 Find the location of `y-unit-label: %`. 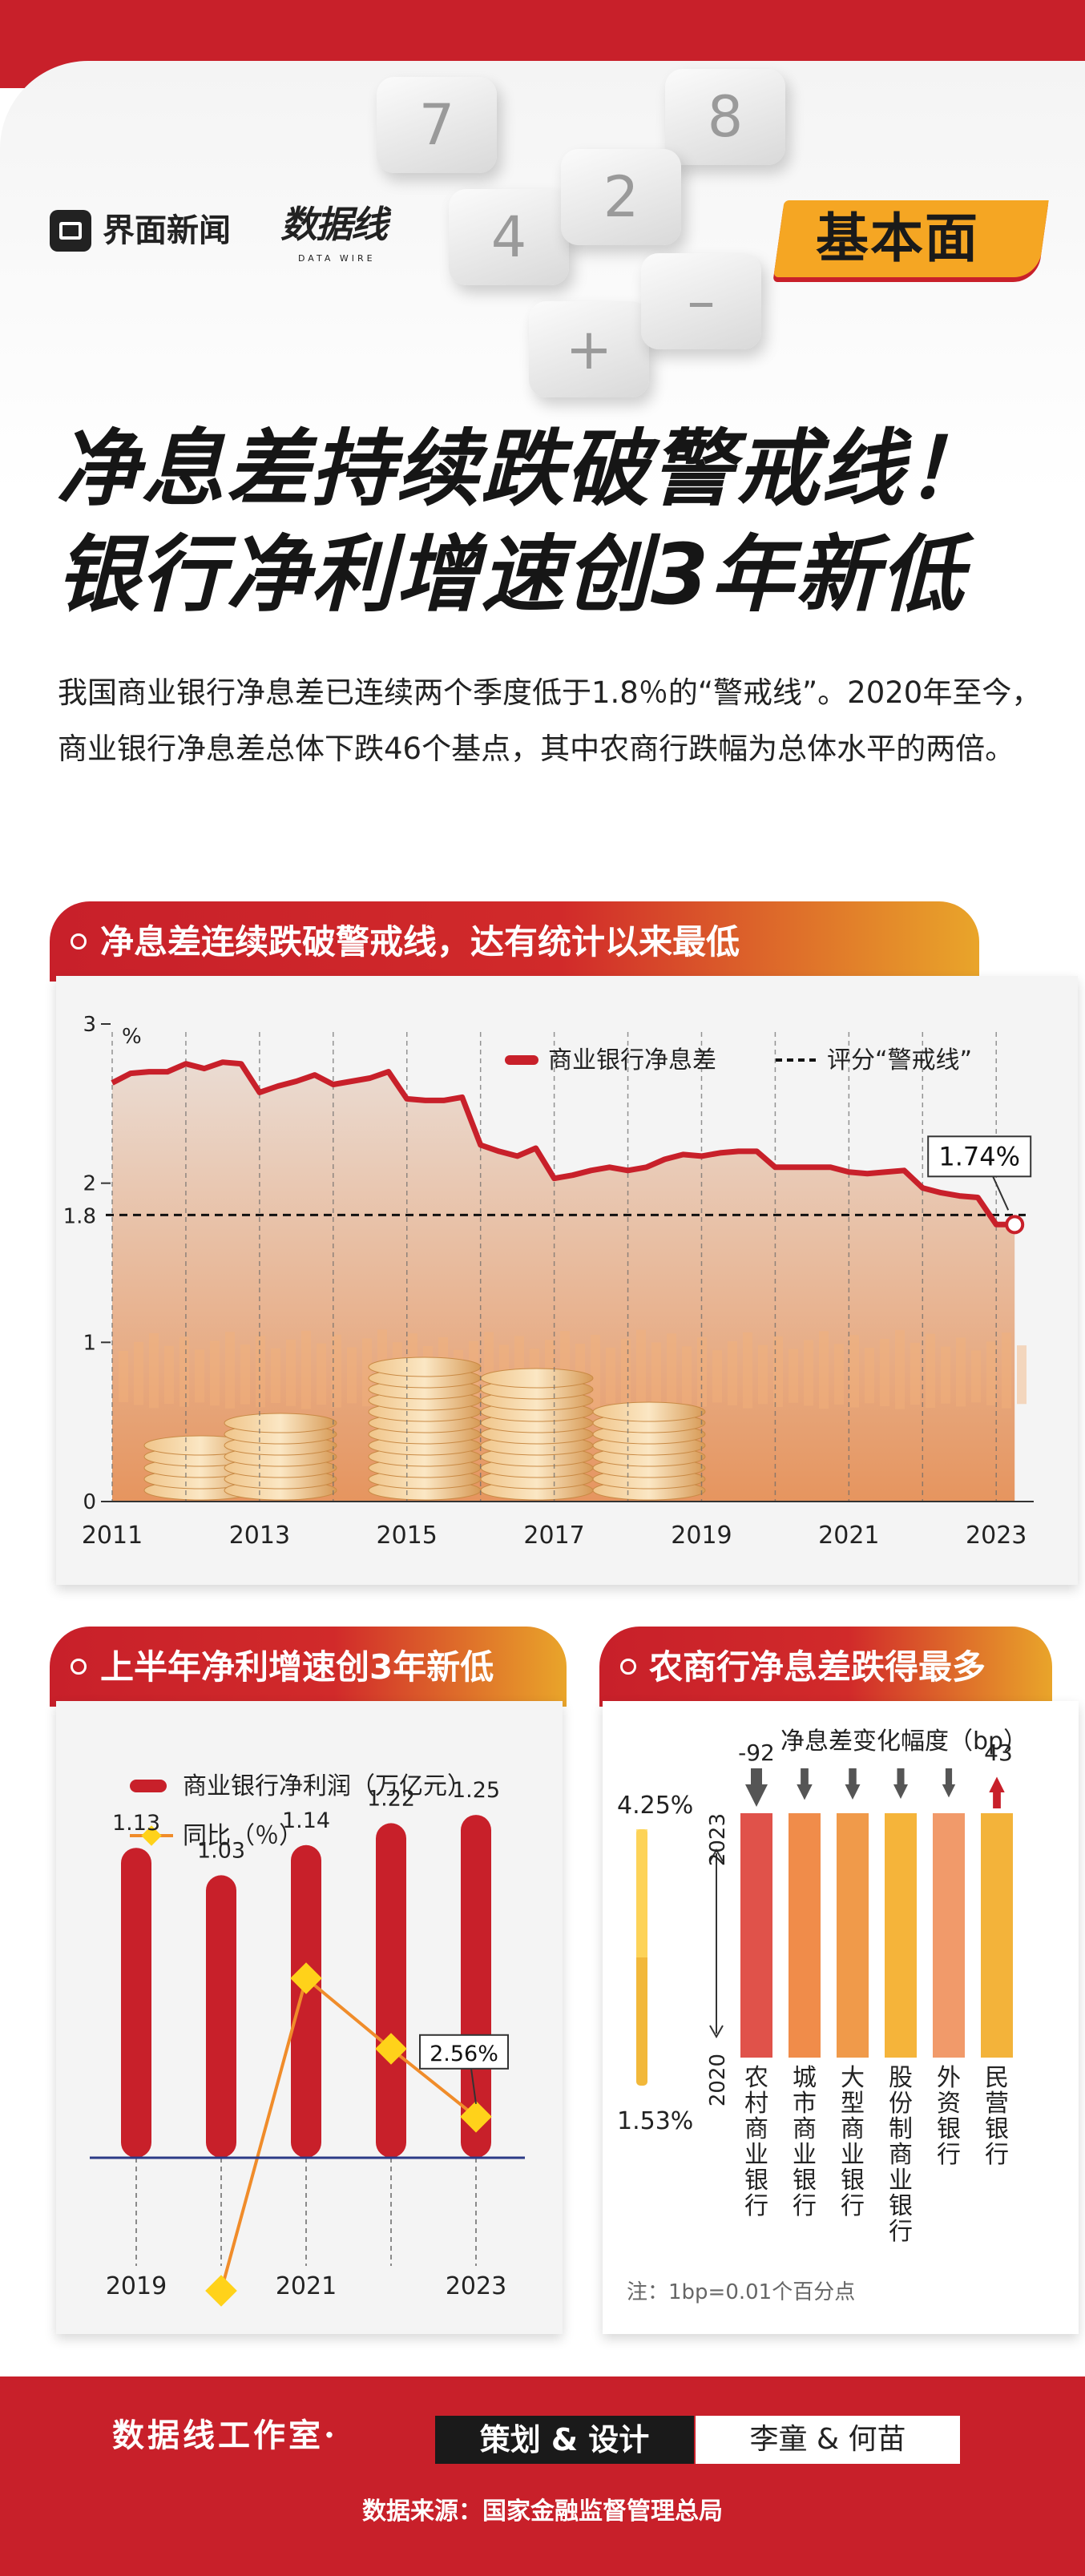

y-unit-label: % is located at coordinates (132, 1037).